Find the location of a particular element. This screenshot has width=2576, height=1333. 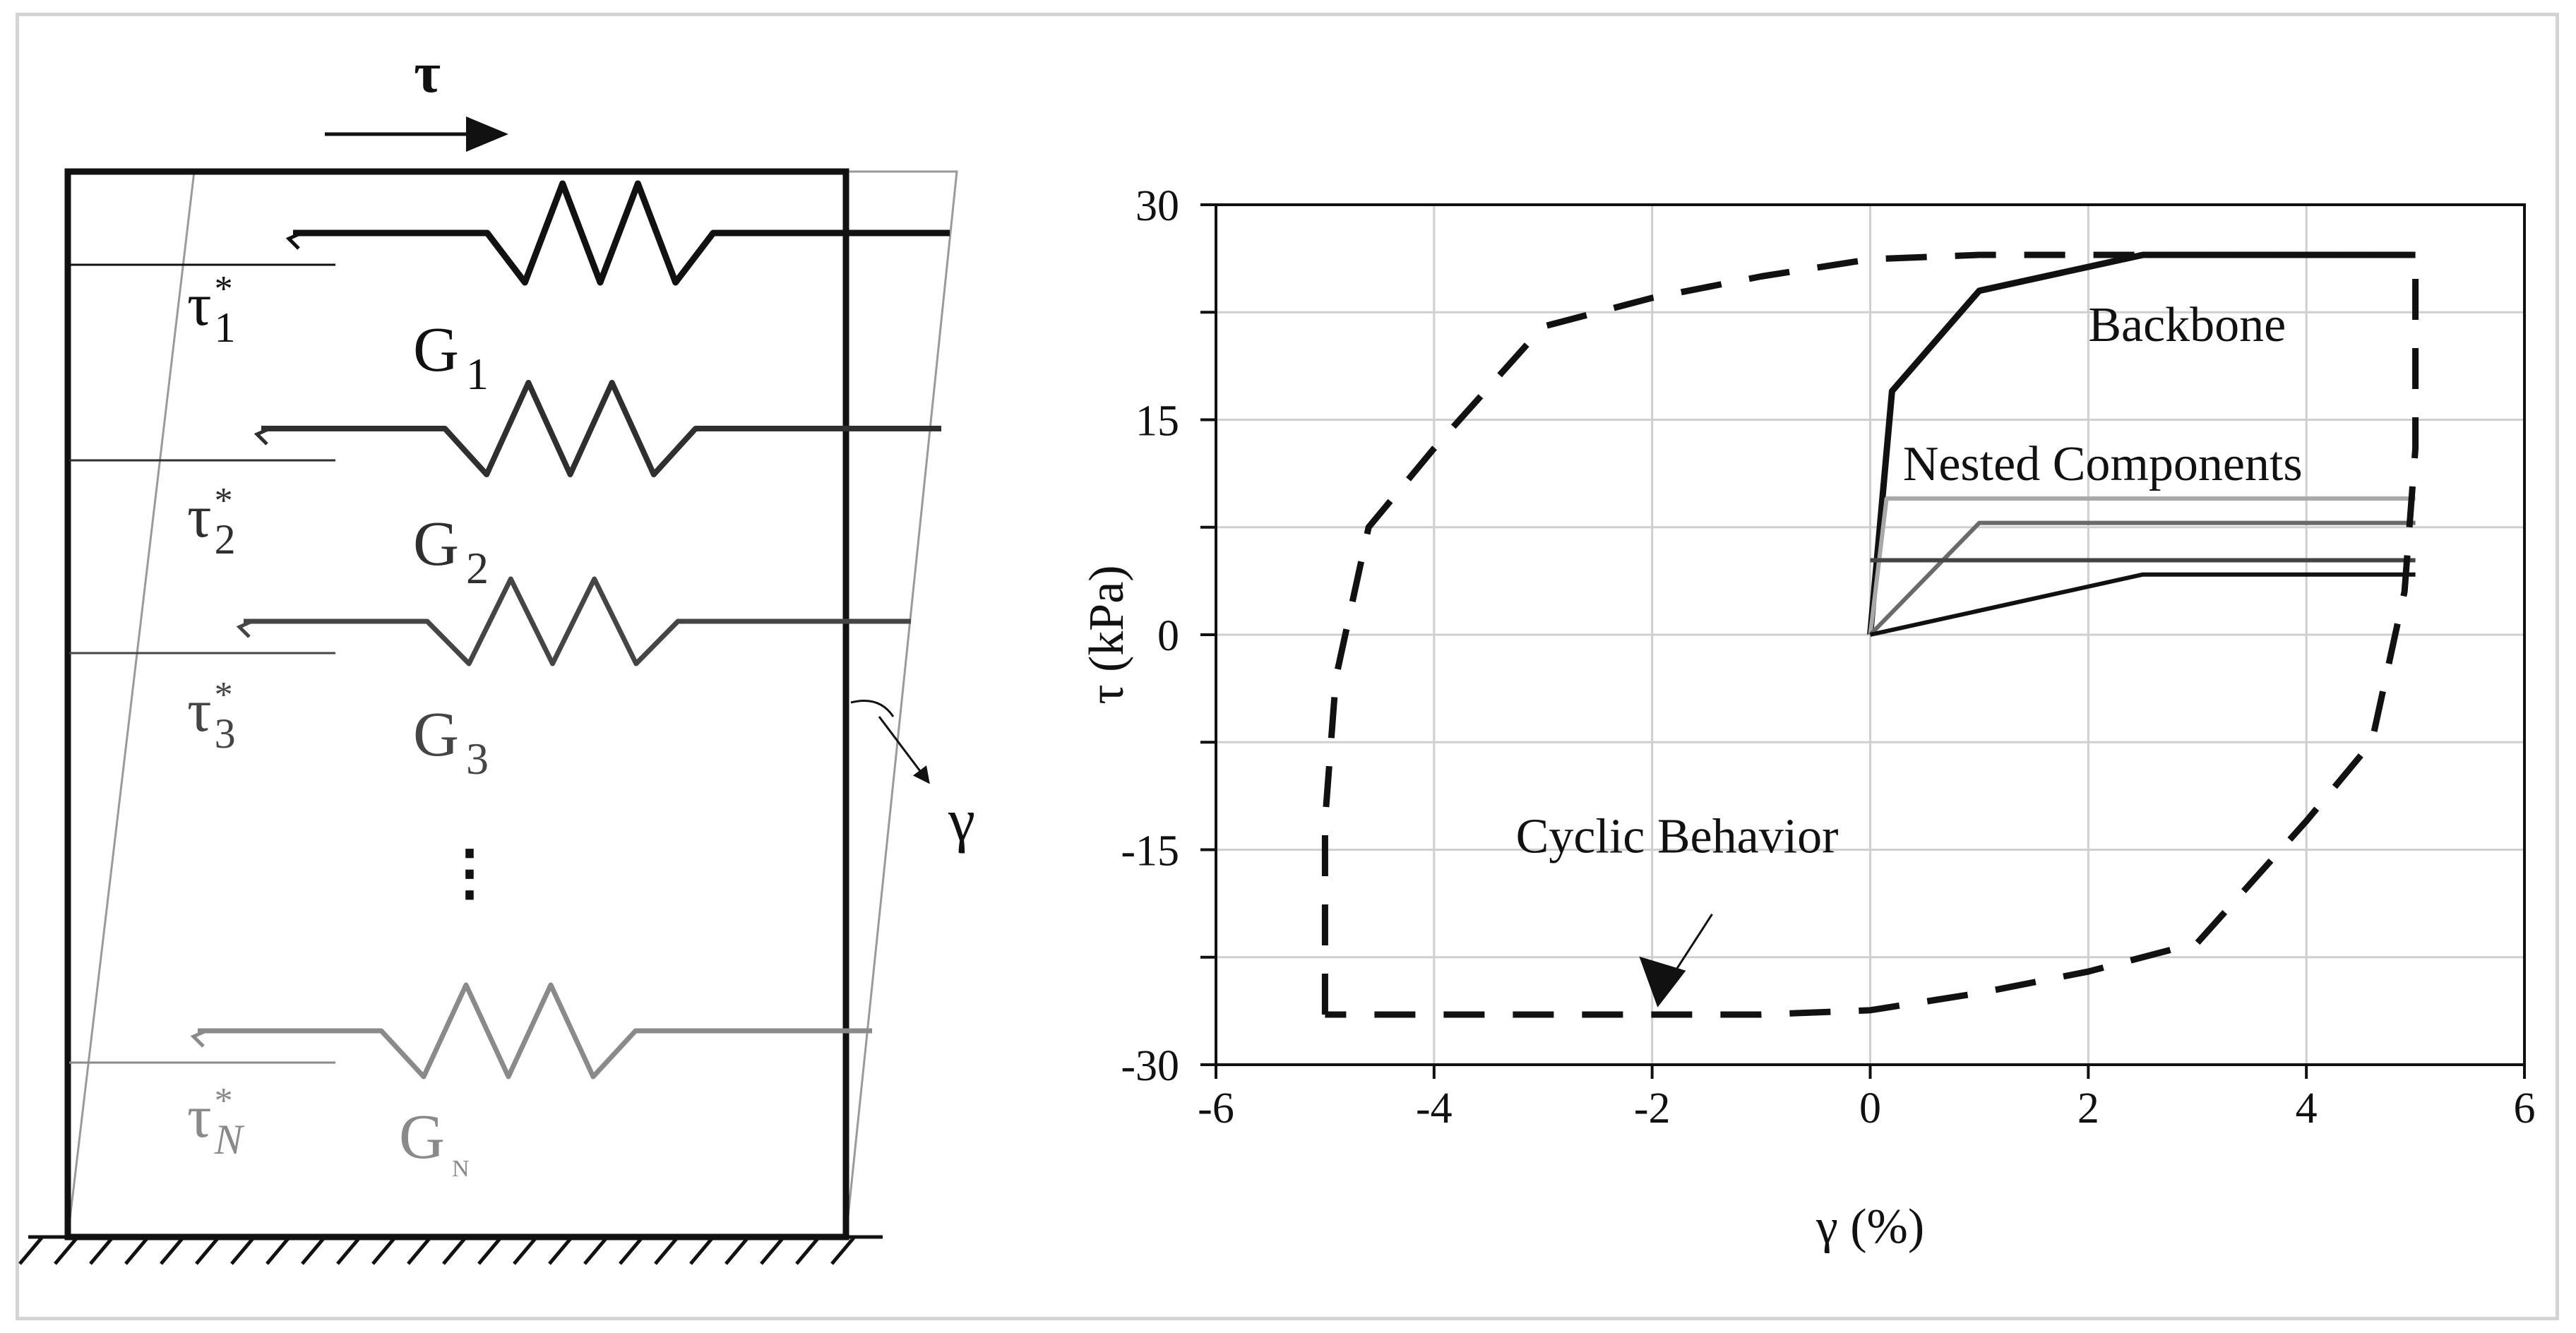

more-springs-dots: ⋮ is located at coordinates (469, 873).